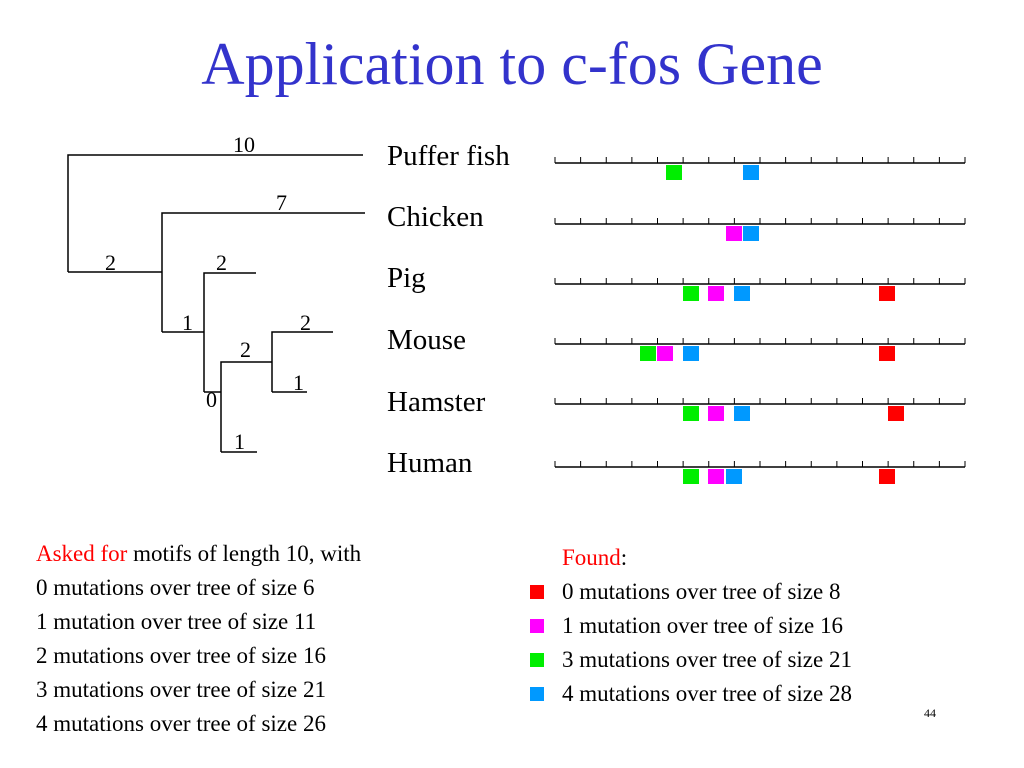 Image resolution: width=1024 pixels, height=768 pixels. I want to click on found-item: 4 mutations over tree of size 28, so click(691, 694).